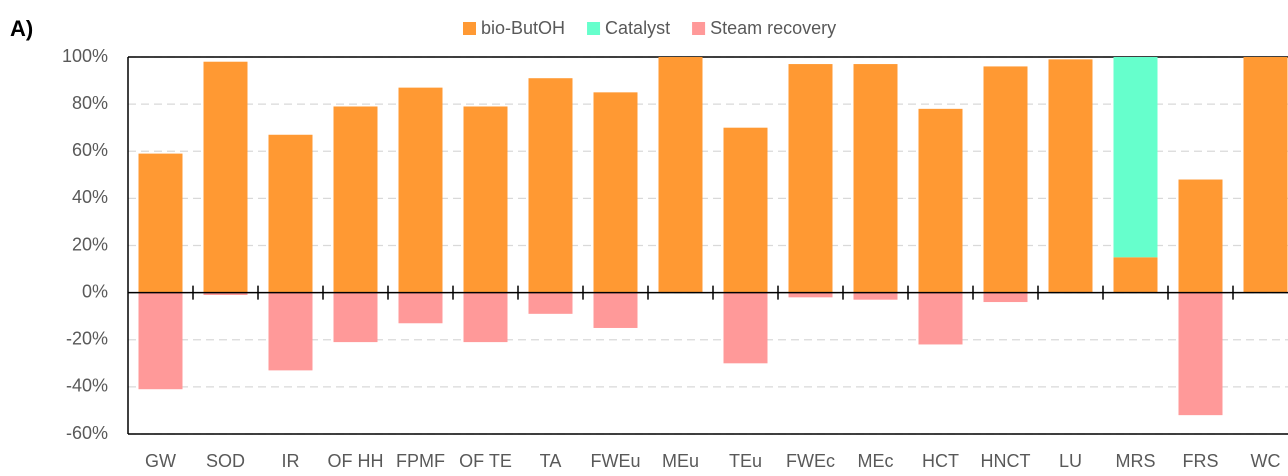 This screenshot has height=476, width=1288. I want to click on legend-label: Steam recovery, so click(773, 28).